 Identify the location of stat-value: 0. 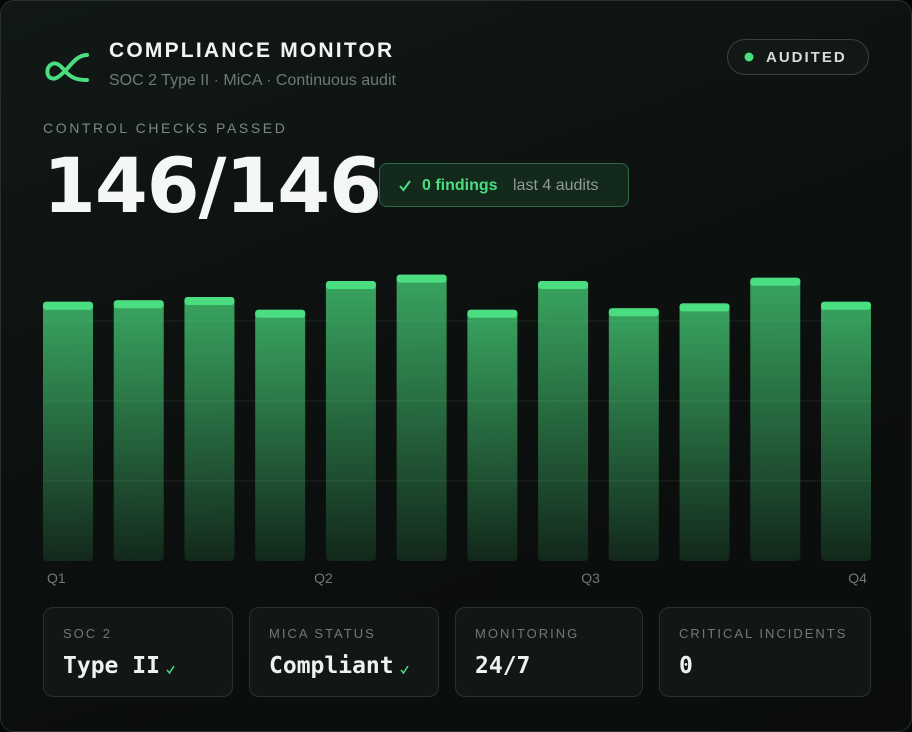
(686, 666).